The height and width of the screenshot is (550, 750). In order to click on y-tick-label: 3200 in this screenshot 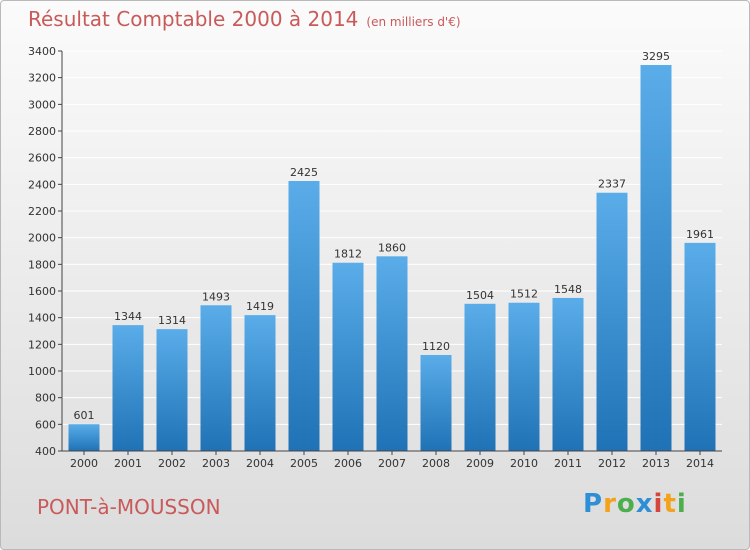, I will do `click(42, 78)`.